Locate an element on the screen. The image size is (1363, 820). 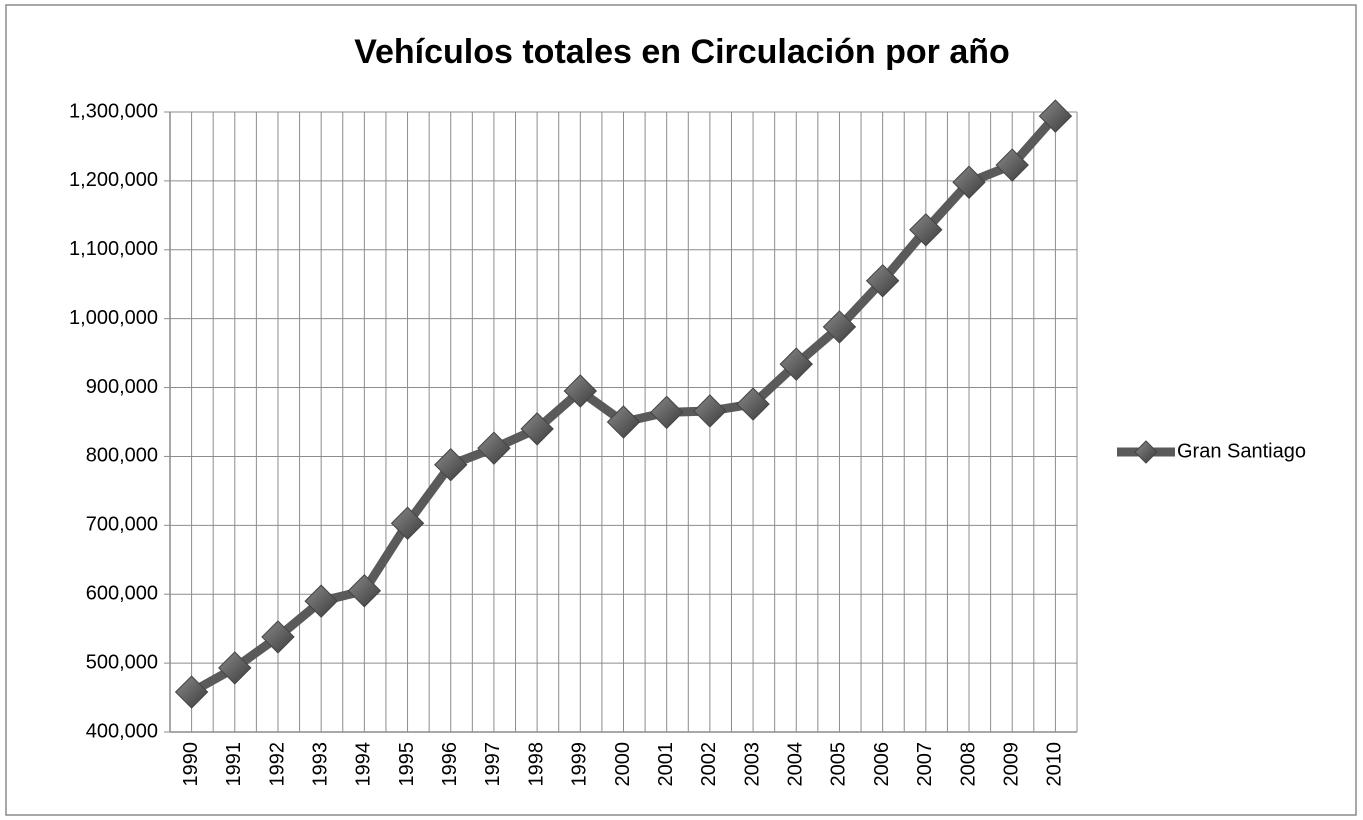
x-tick-label: 2010 is located at coordinates (1055, 764).